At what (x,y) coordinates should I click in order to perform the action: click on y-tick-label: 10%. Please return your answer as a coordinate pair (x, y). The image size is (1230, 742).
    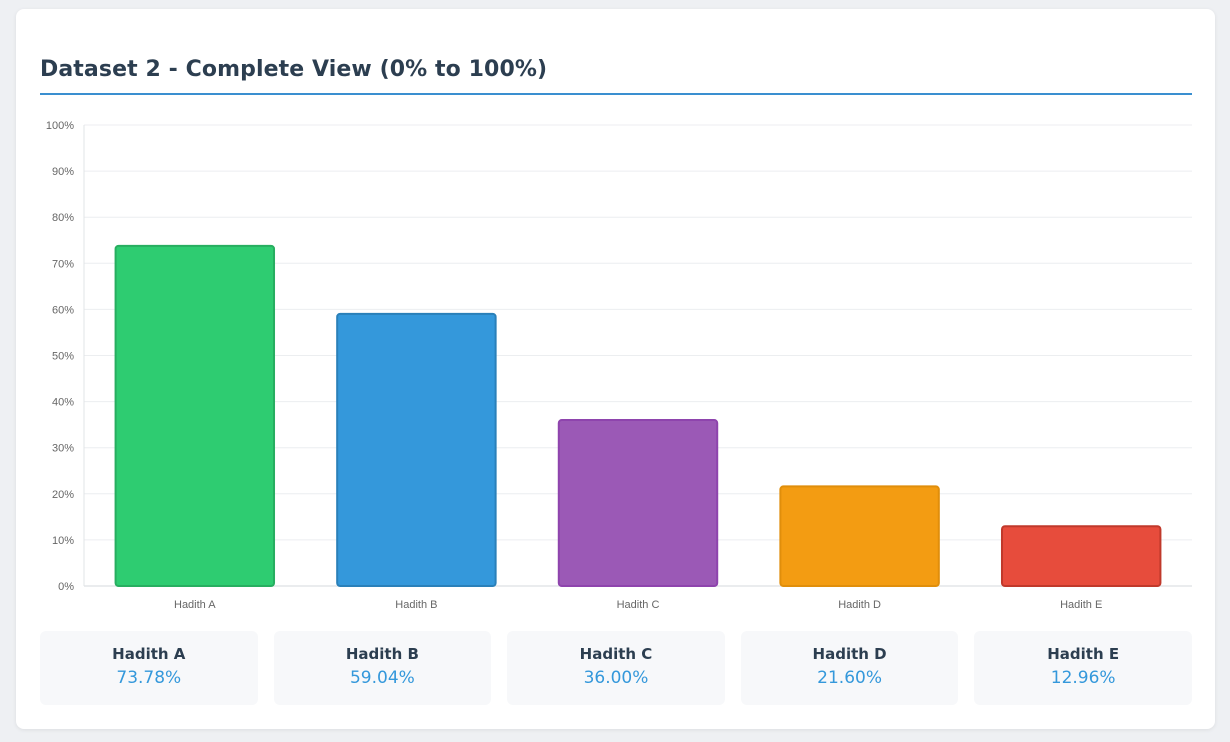
    Looking at the image, I should click on (63, 541).